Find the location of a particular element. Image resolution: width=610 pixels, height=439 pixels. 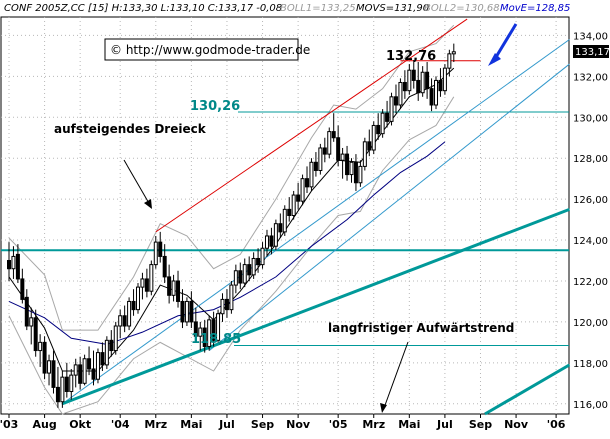

triangle-annotation: aufsteigendes Dreieck is located at coordinates (130, 129).